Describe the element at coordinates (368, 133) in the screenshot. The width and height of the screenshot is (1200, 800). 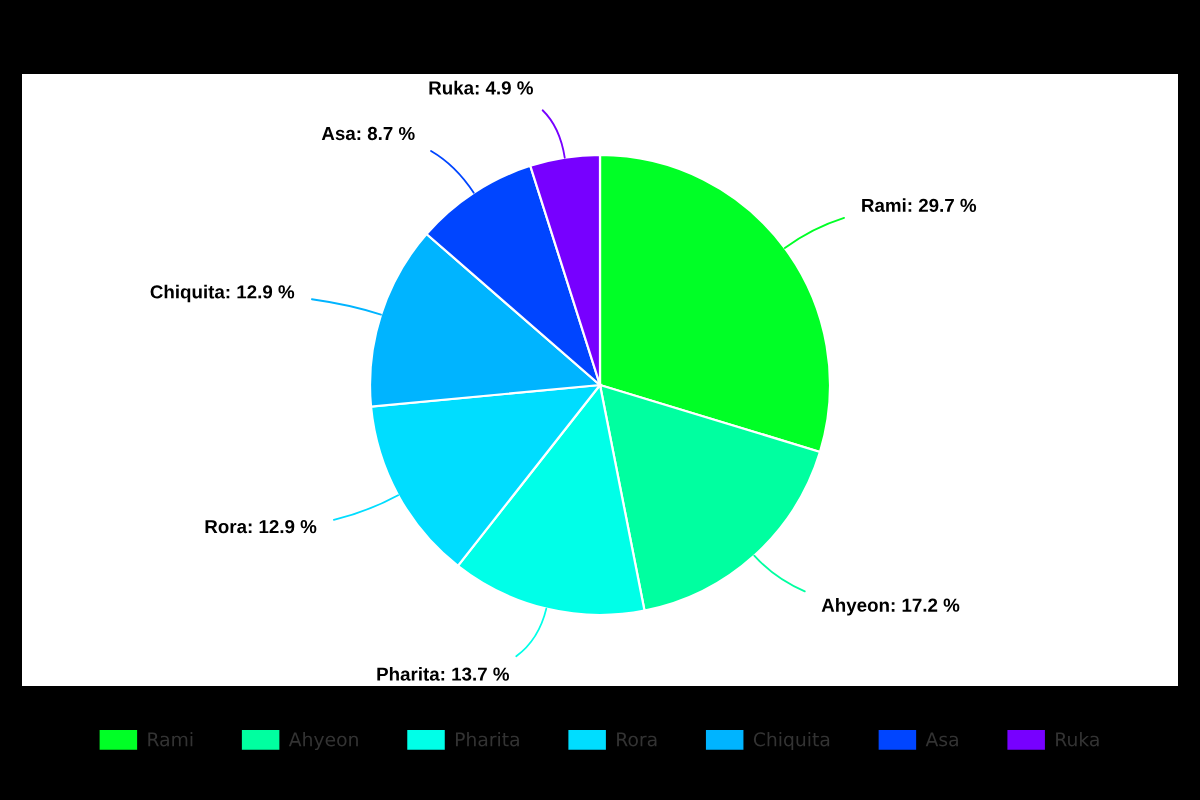
I see `data-label: Asa: 8.7 %` at that location.